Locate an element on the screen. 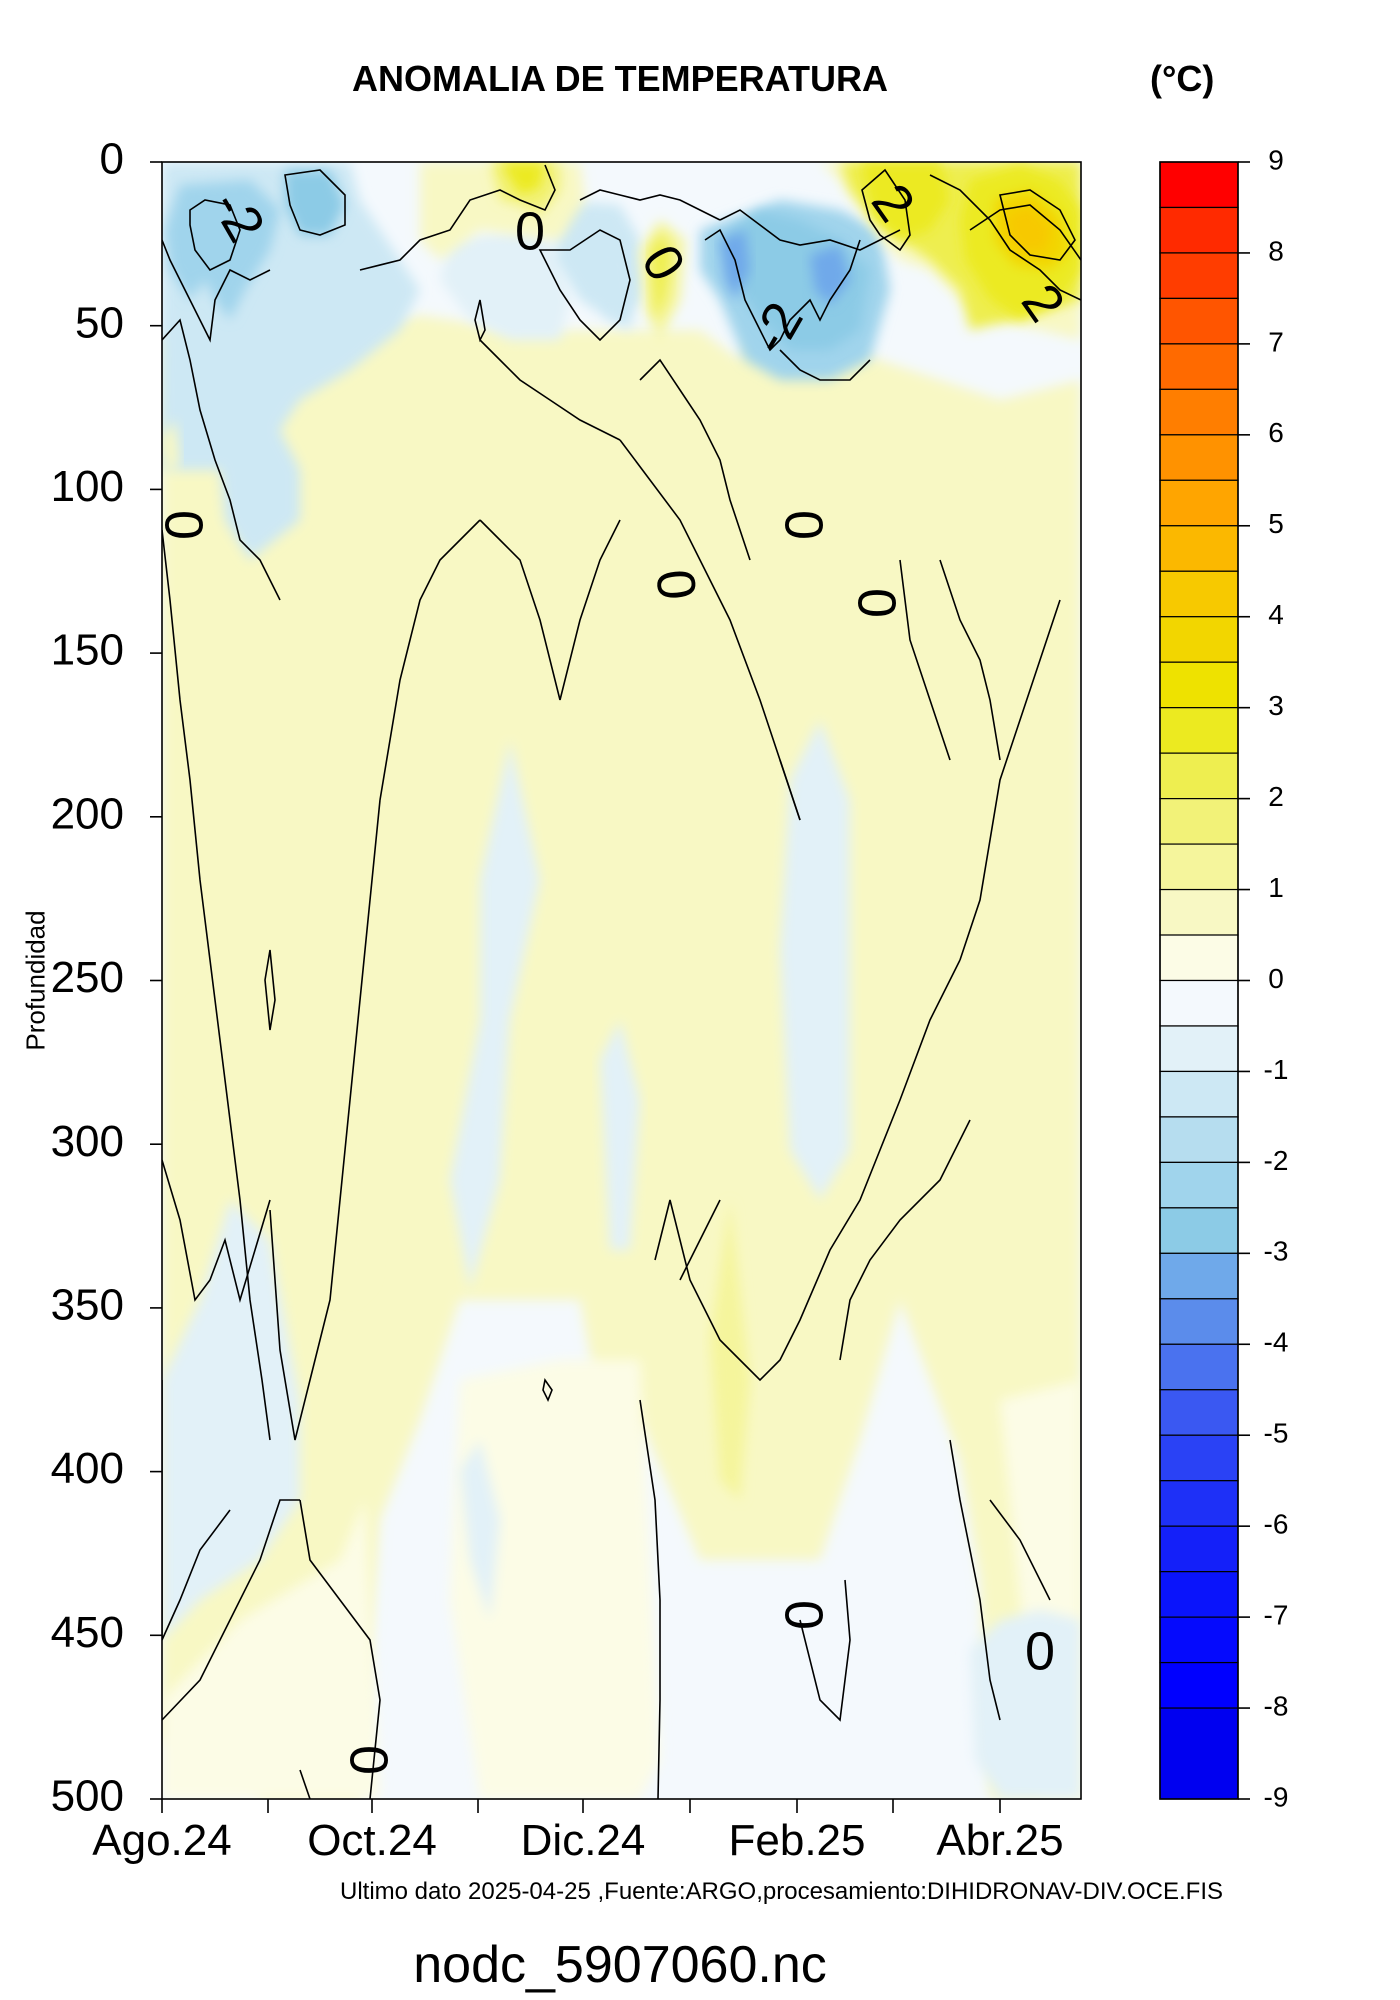 This screenshot has height=2000, width=1400. colorbar-tick-label-5: 4 is located at coordinates (1276, 614).